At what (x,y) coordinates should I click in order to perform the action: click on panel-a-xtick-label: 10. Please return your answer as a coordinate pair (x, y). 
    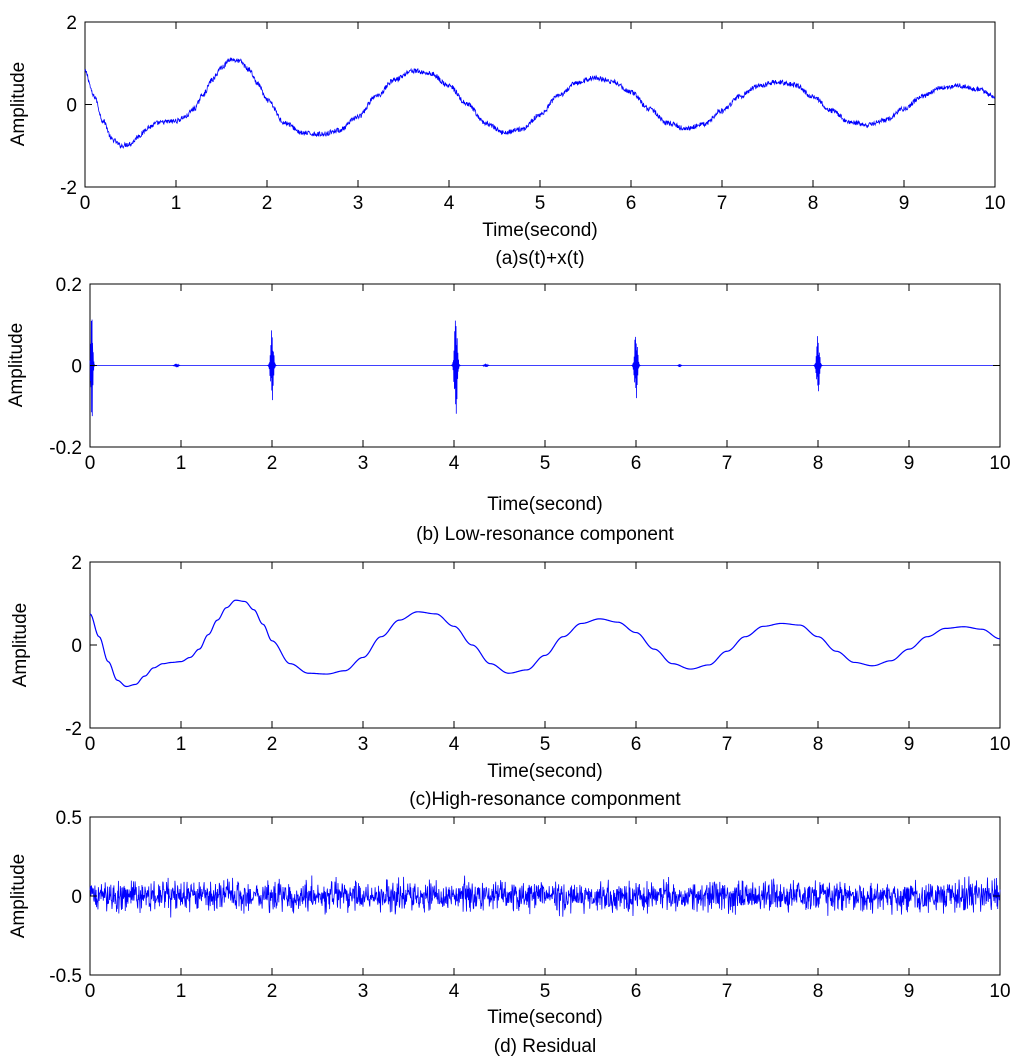
    Looking at the image, I should click on (994, 203).